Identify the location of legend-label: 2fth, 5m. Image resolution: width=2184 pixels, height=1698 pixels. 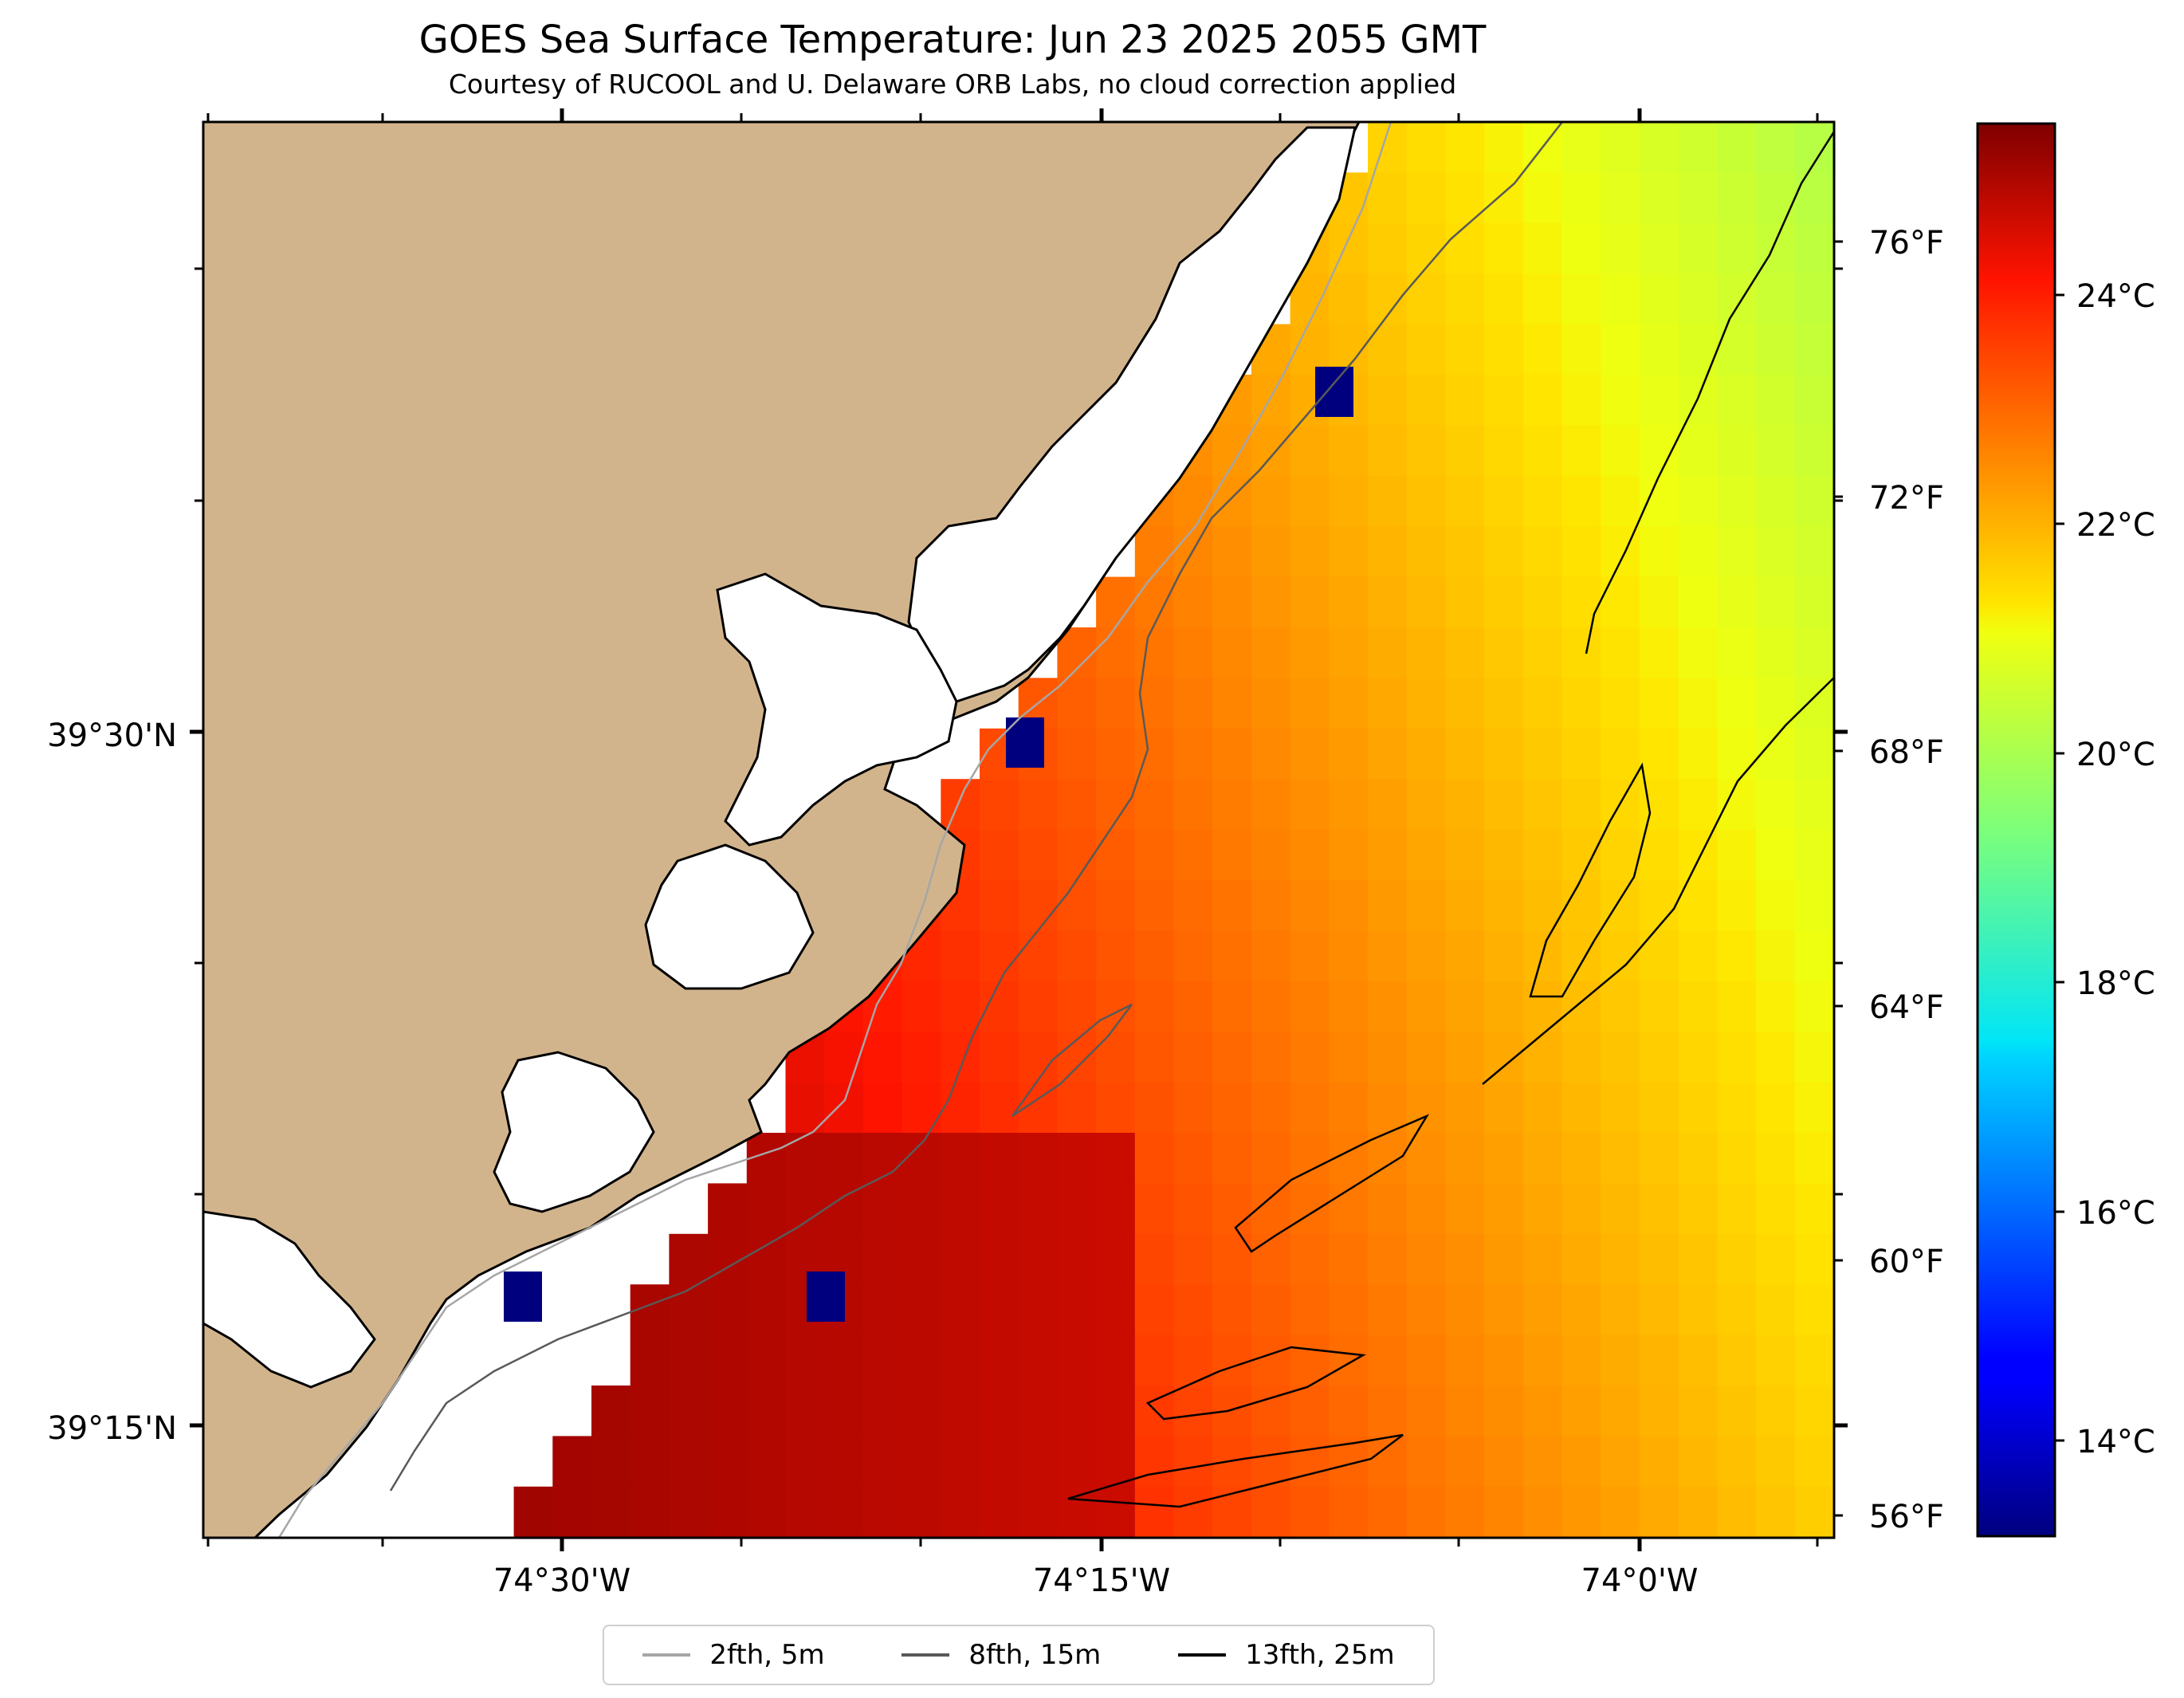
(767, 1655).